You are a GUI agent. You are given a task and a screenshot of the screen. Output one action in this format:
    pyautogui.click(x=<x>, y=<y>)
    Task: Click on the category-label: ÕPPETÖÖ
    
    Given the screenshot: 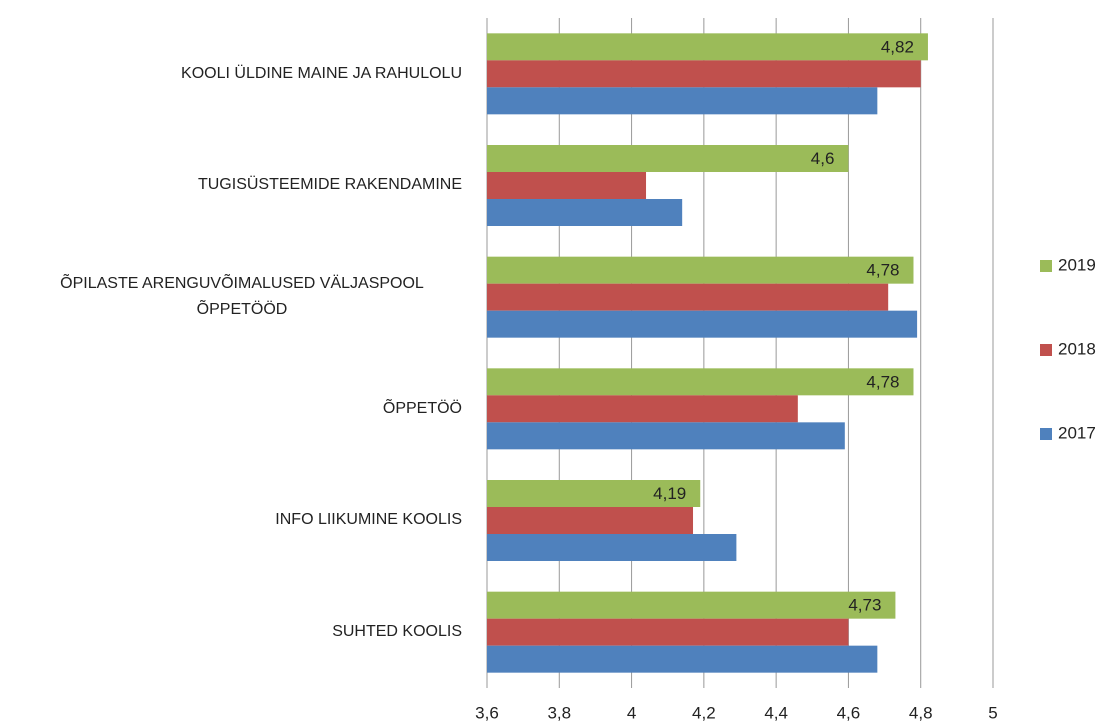 What is the action you would take?
    pyautogui.click(x=231, y=409)
    